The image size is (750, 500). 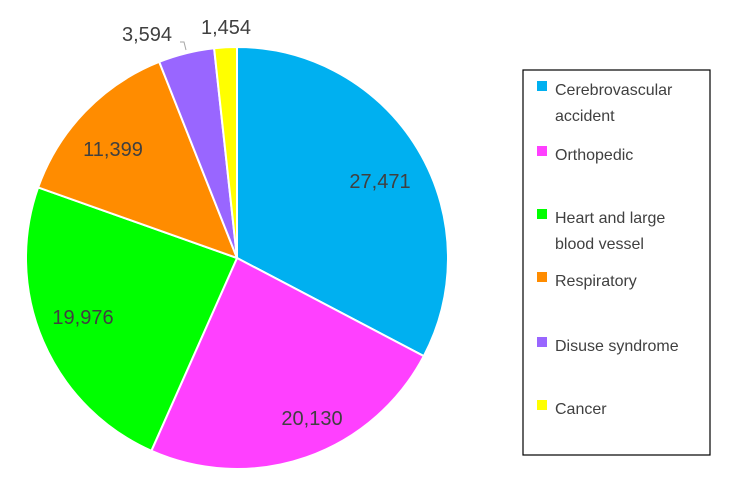 I want to click on legend-label-heart-and-large-blood-vessel-line-1: Heart and large, so click(x=610, y=218).